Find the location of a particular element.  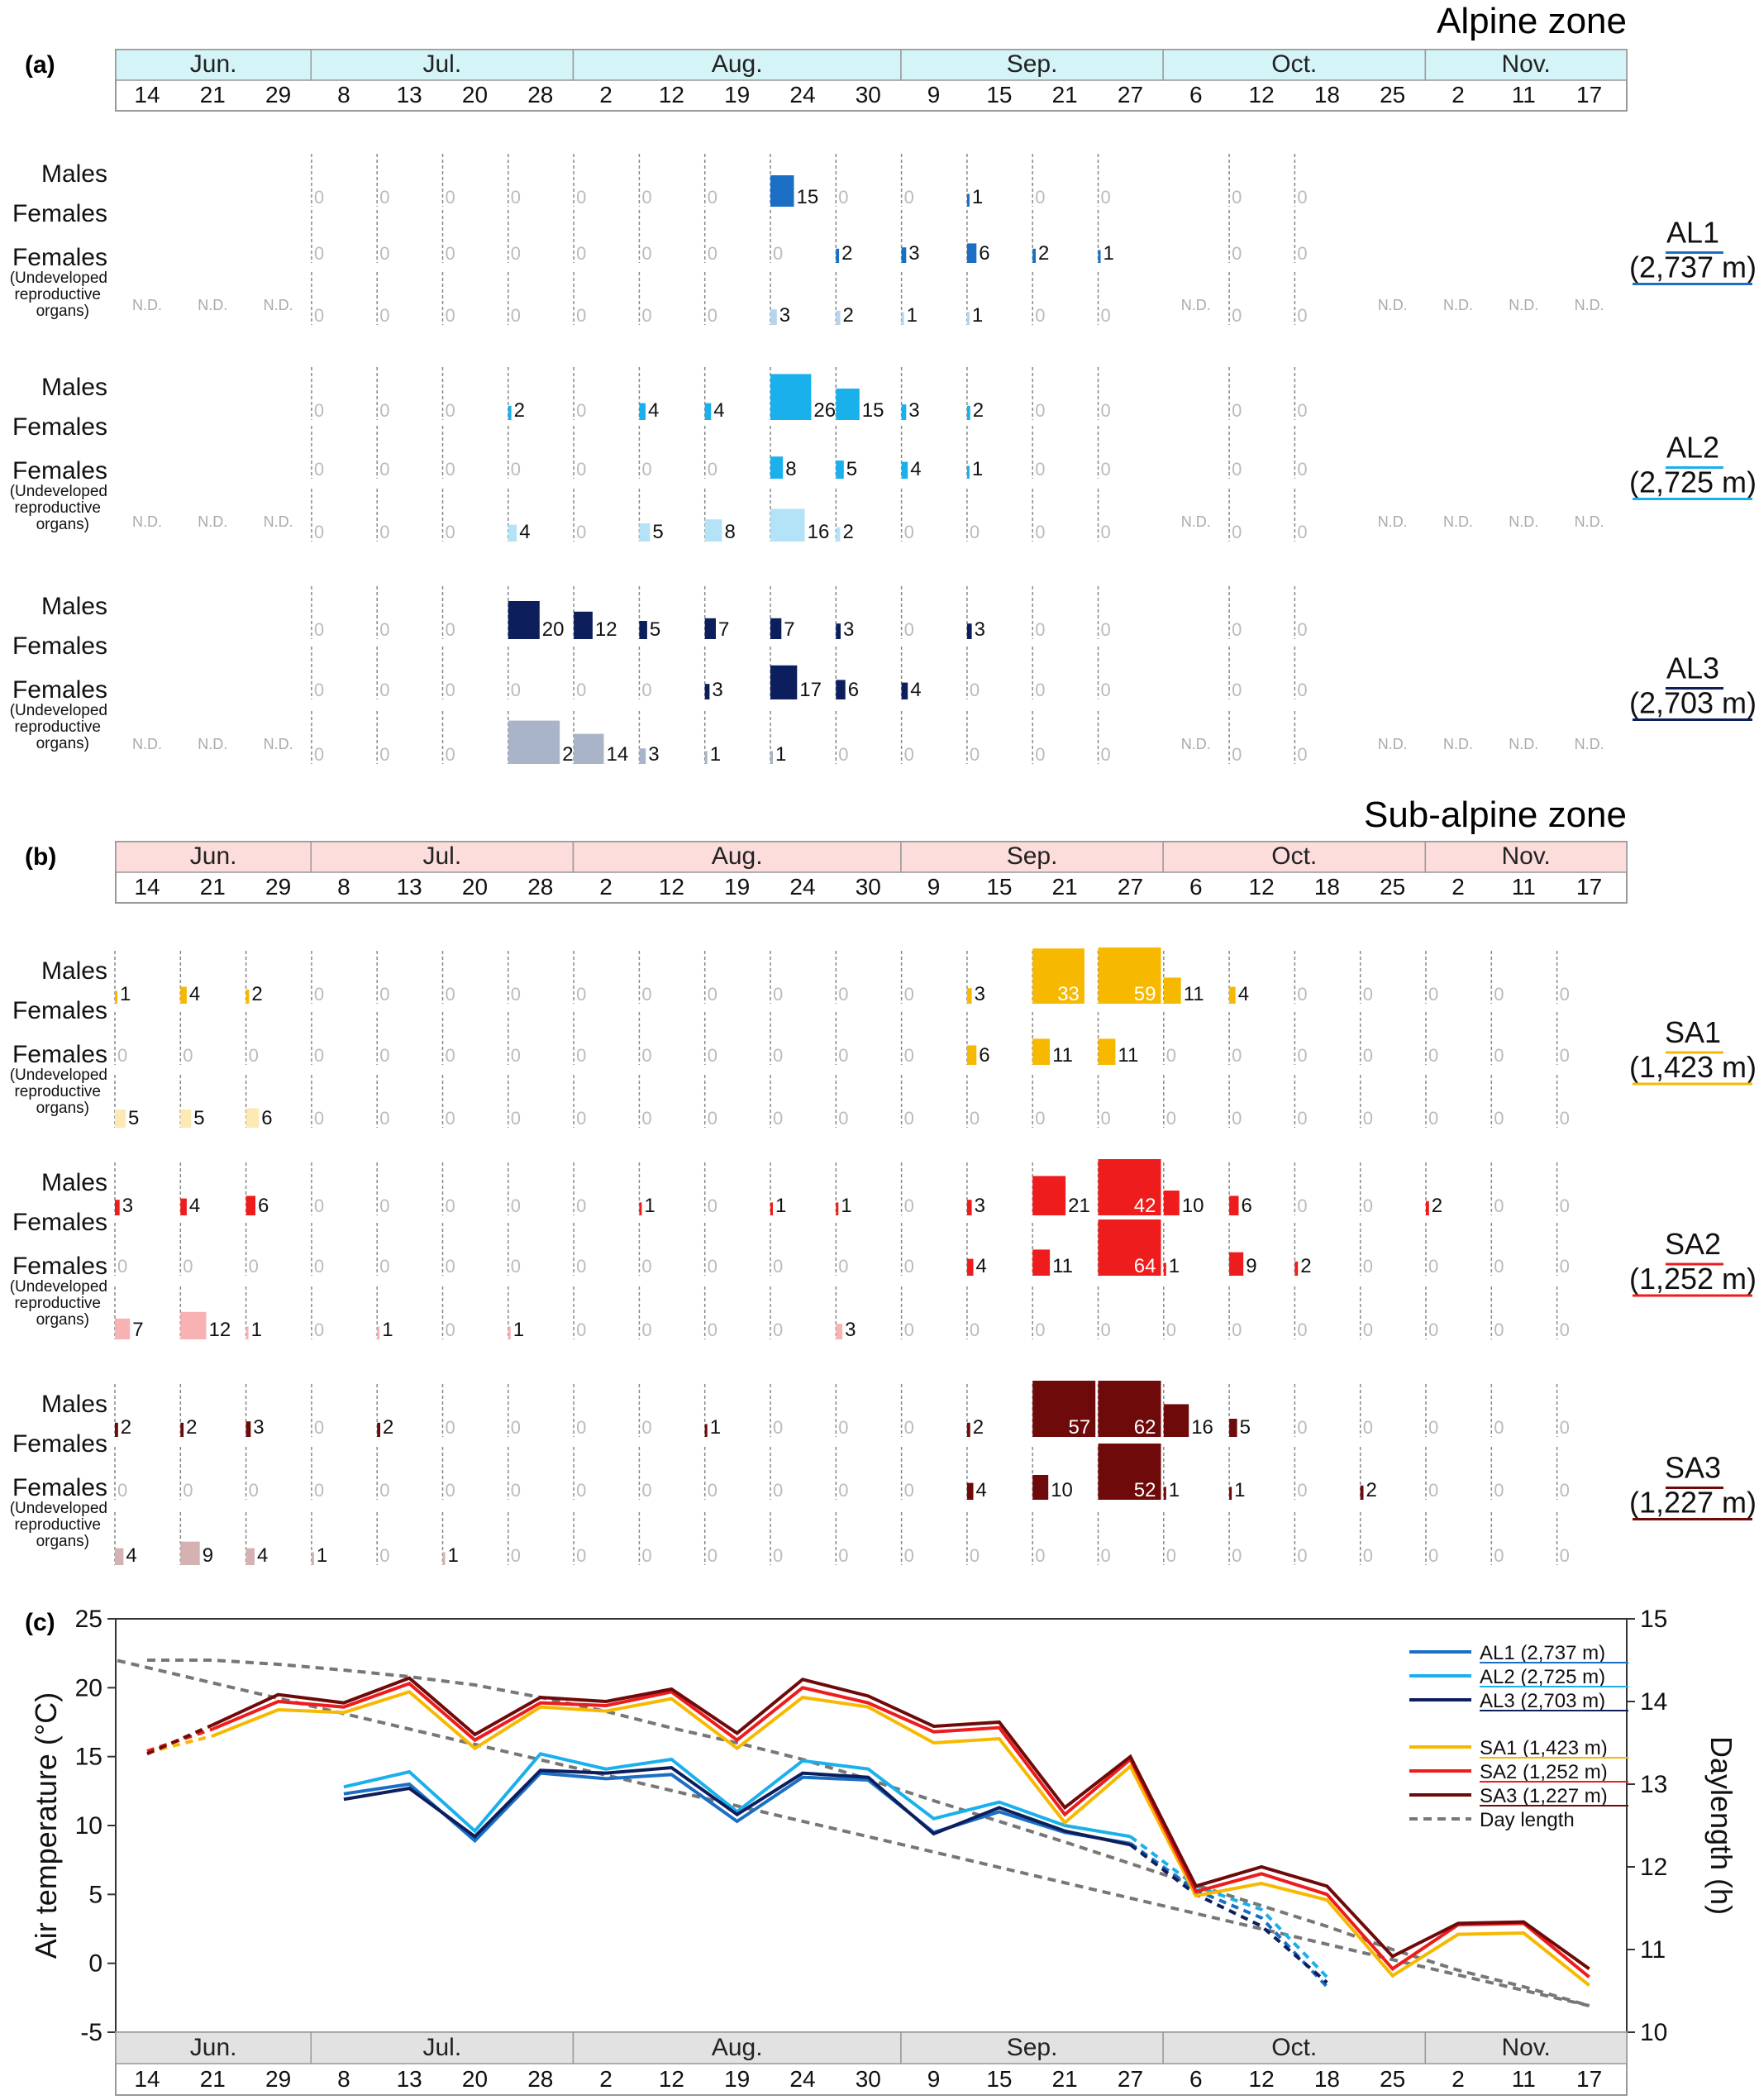

date-label: 30 is located at coordinates (868, 887).